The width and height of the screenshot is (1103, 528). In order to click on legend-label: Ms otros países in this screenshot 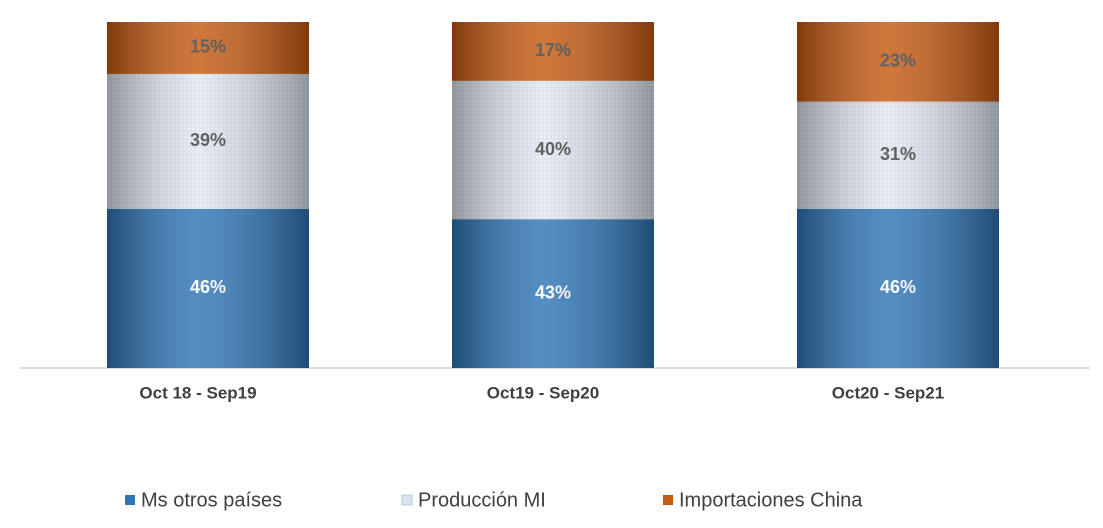, I will do `click(211, 500)`.